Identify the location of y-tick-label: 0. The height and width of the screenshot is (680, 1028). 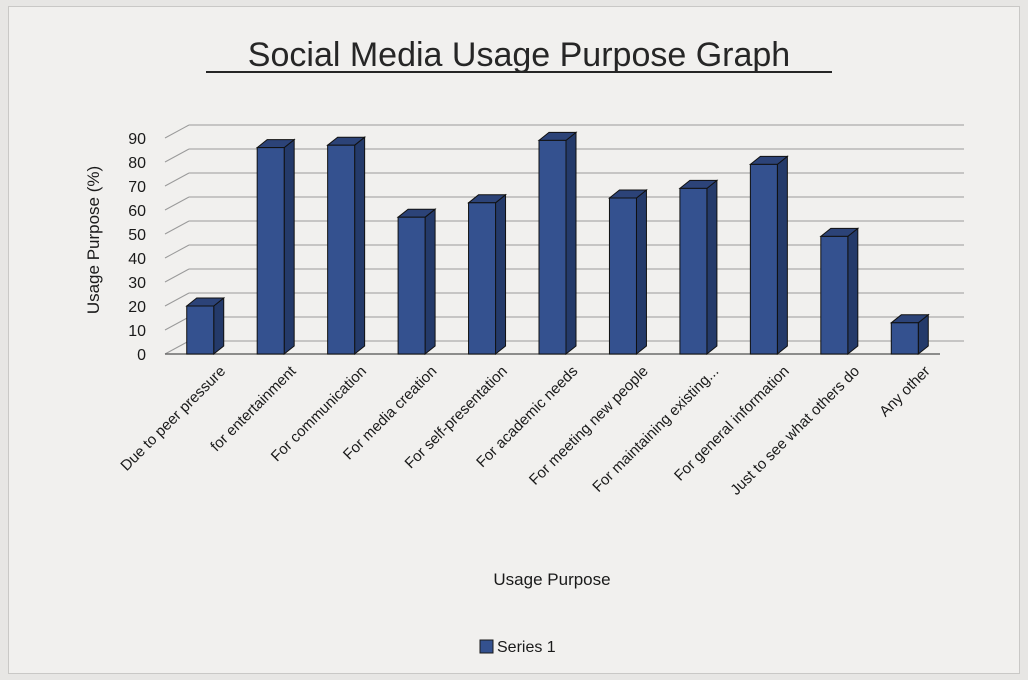
(141, 355).